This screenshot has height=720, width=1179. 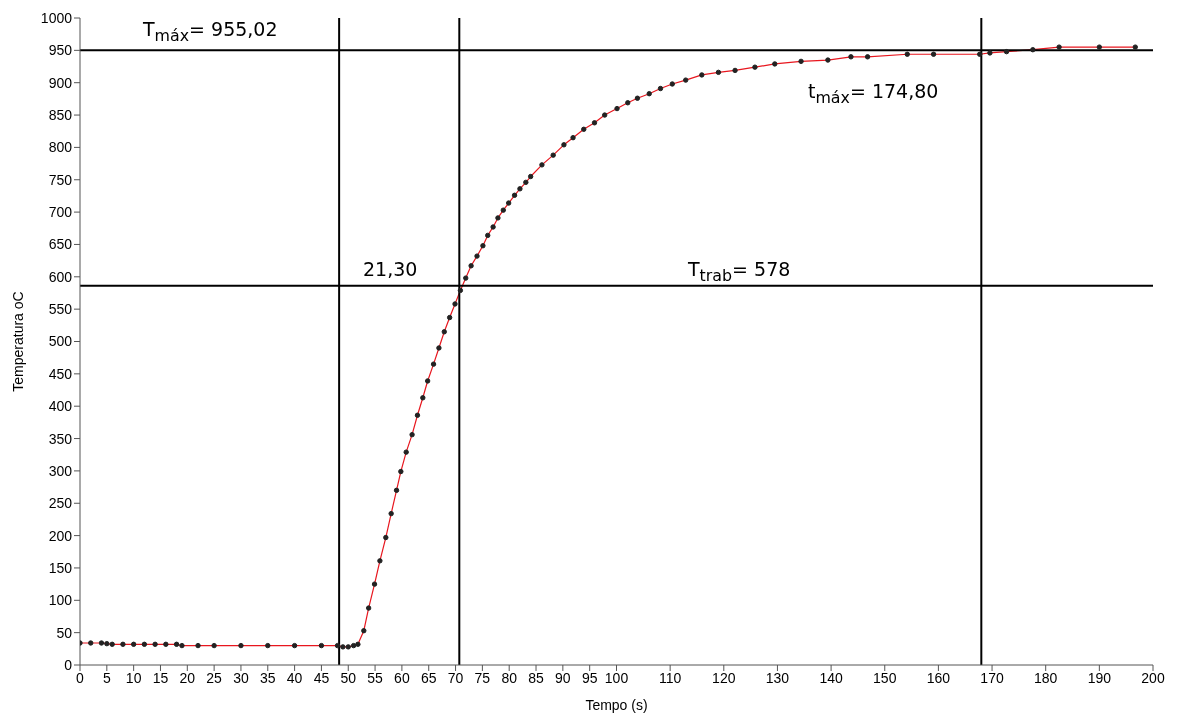 What do you see at coordinates (536, 677) in the screenshot?
I see `x-tick-label: 85` at bounding box center [536, 677].